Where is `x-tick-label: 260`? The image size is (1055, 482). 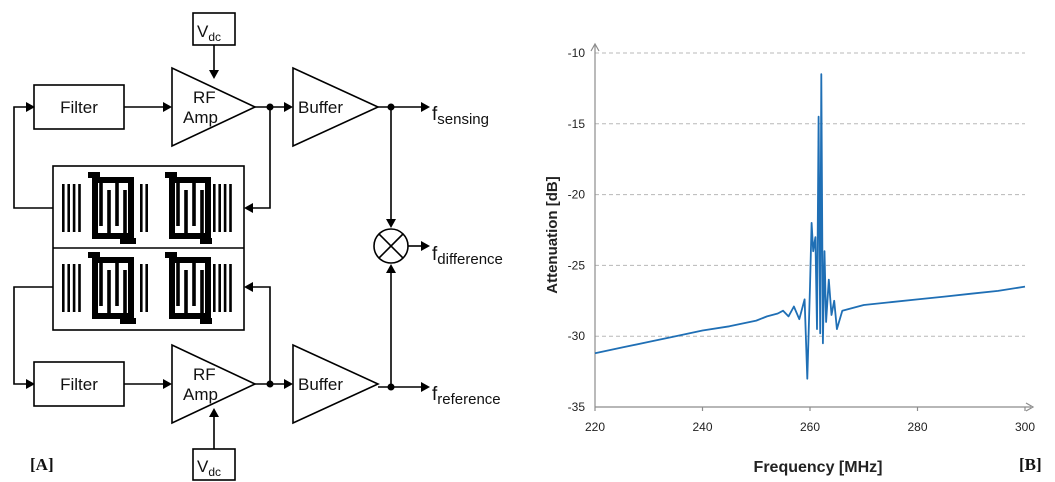 x-tick-label: 260 is located at coordinates (810, 427).